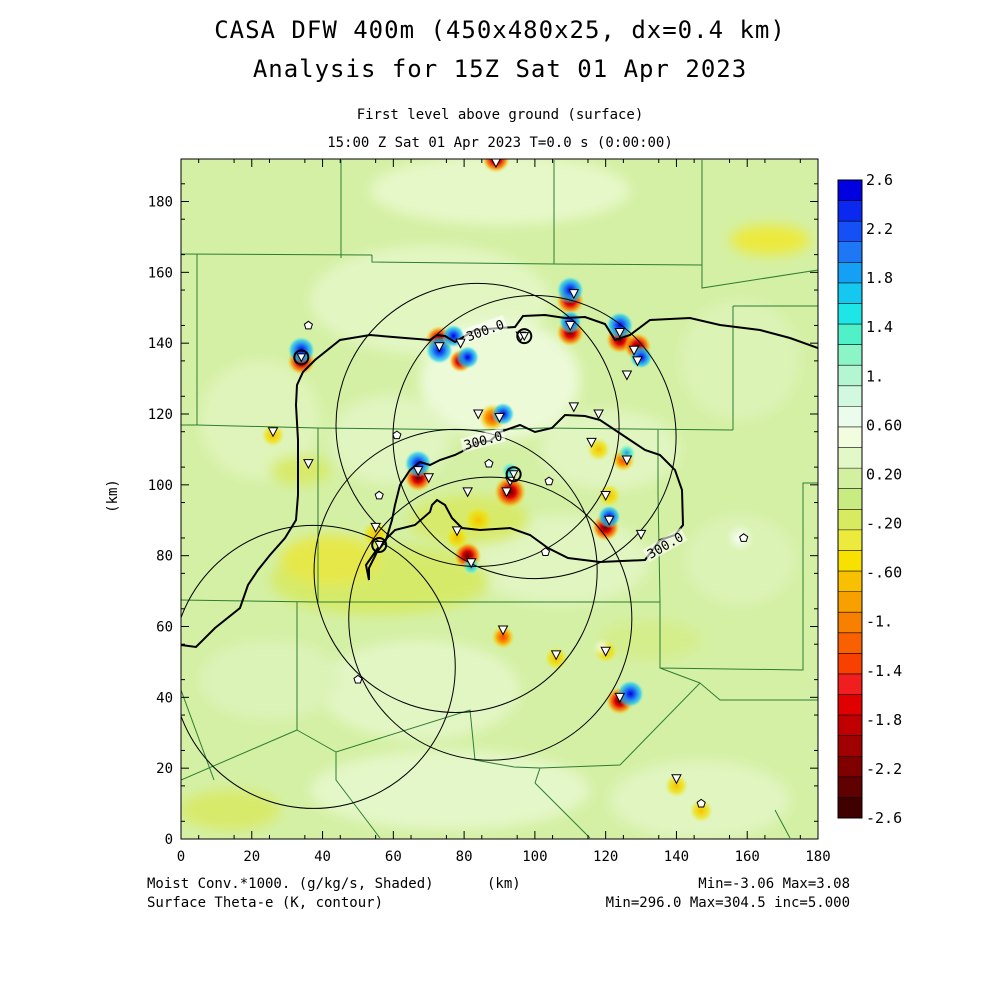  I want to click on colorbar-label: 2.6, so click(879, 180).